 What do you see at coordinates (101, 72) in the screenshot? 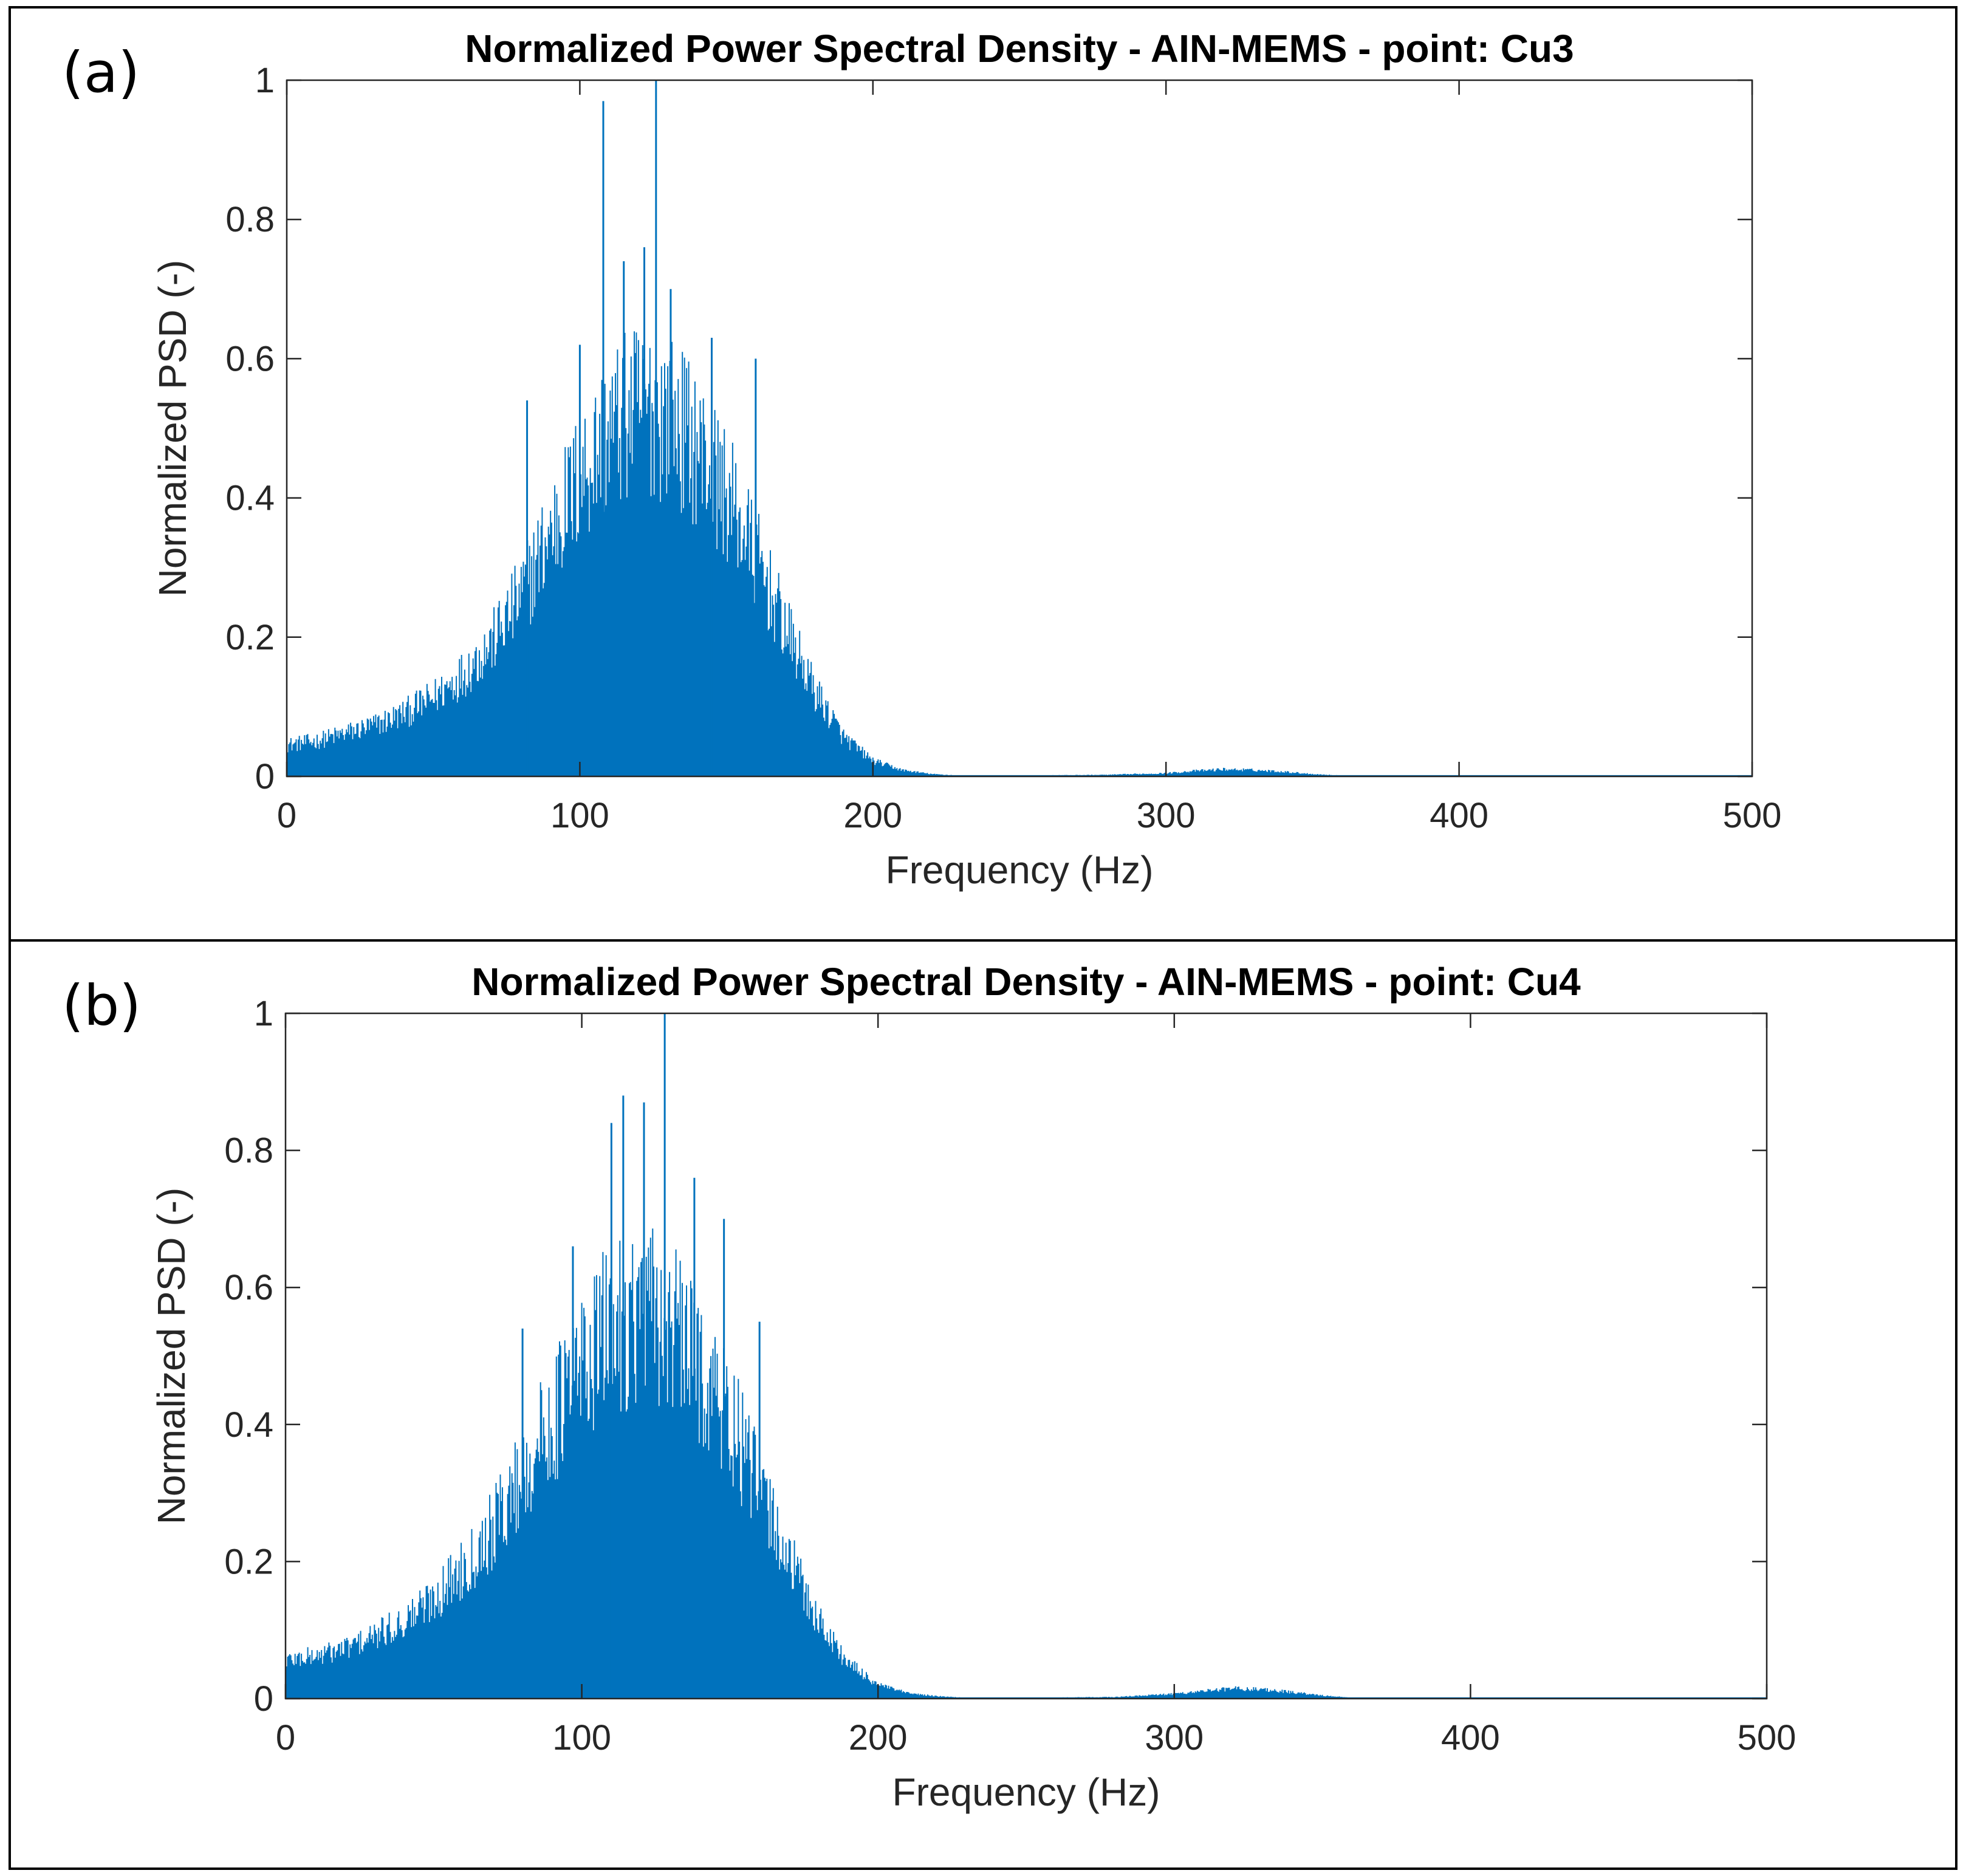
I see `panel-label: (a)` at bounding box center [101, 72].